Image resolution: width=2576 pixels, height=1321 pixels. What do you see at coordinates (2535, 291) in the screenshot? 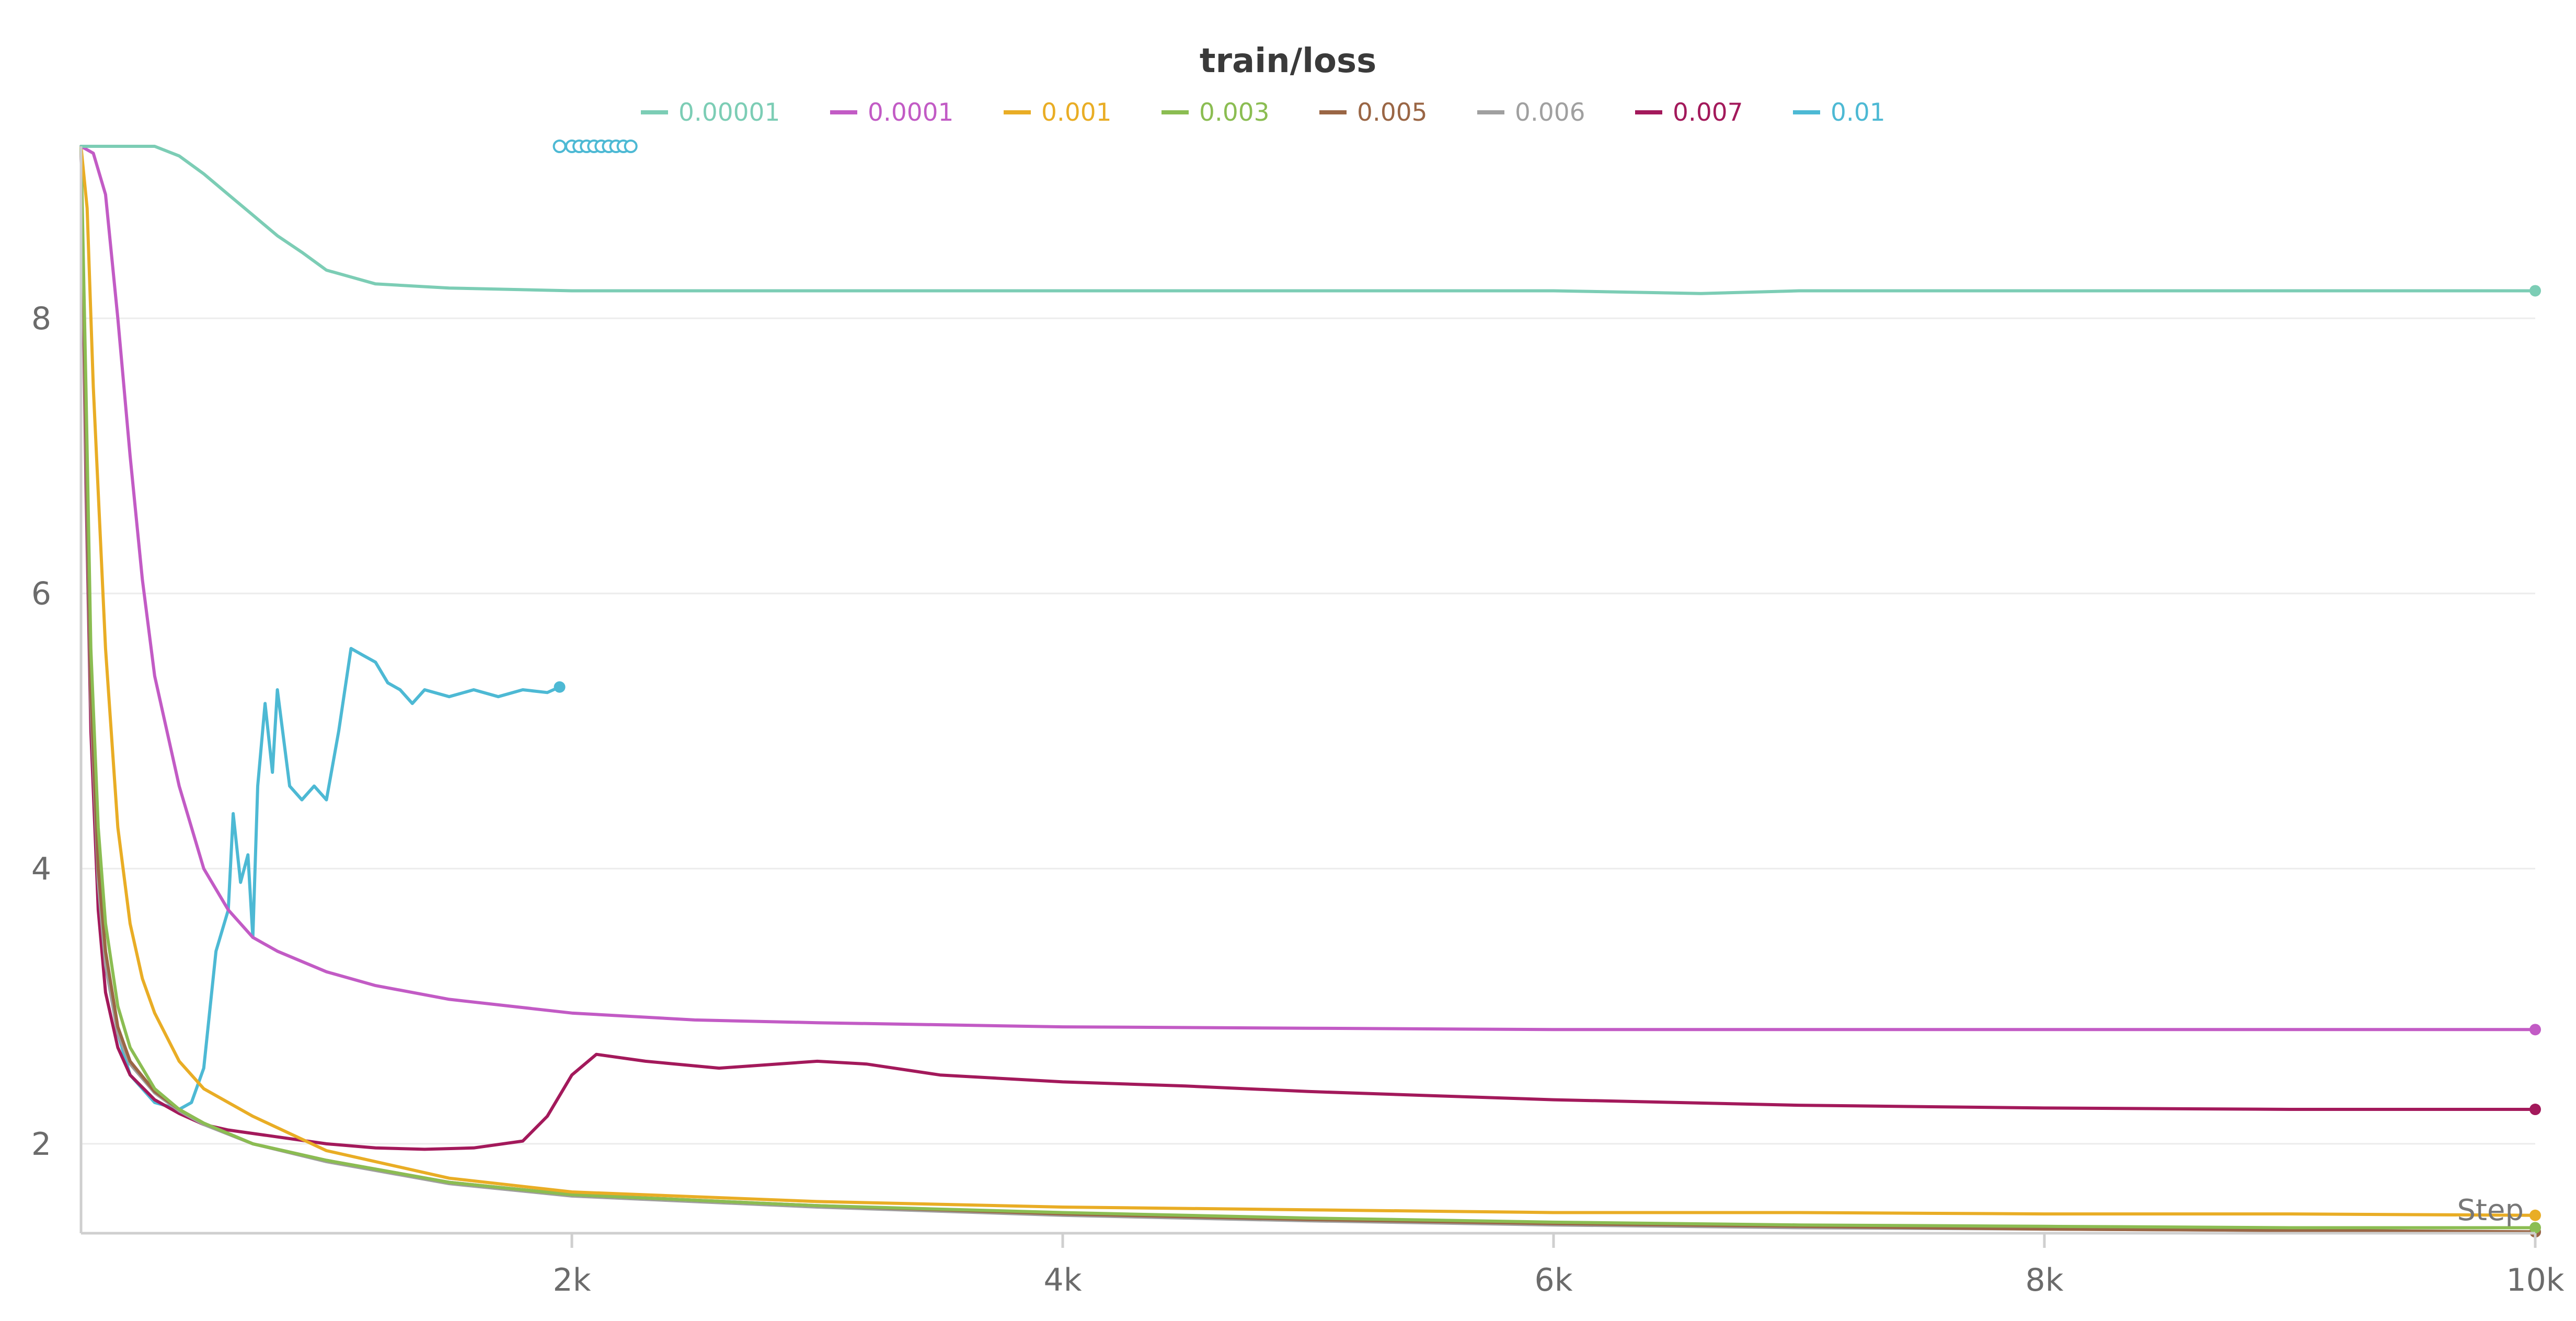
I see `series-end-point-0.00001` at bounding box center [2535, 291].